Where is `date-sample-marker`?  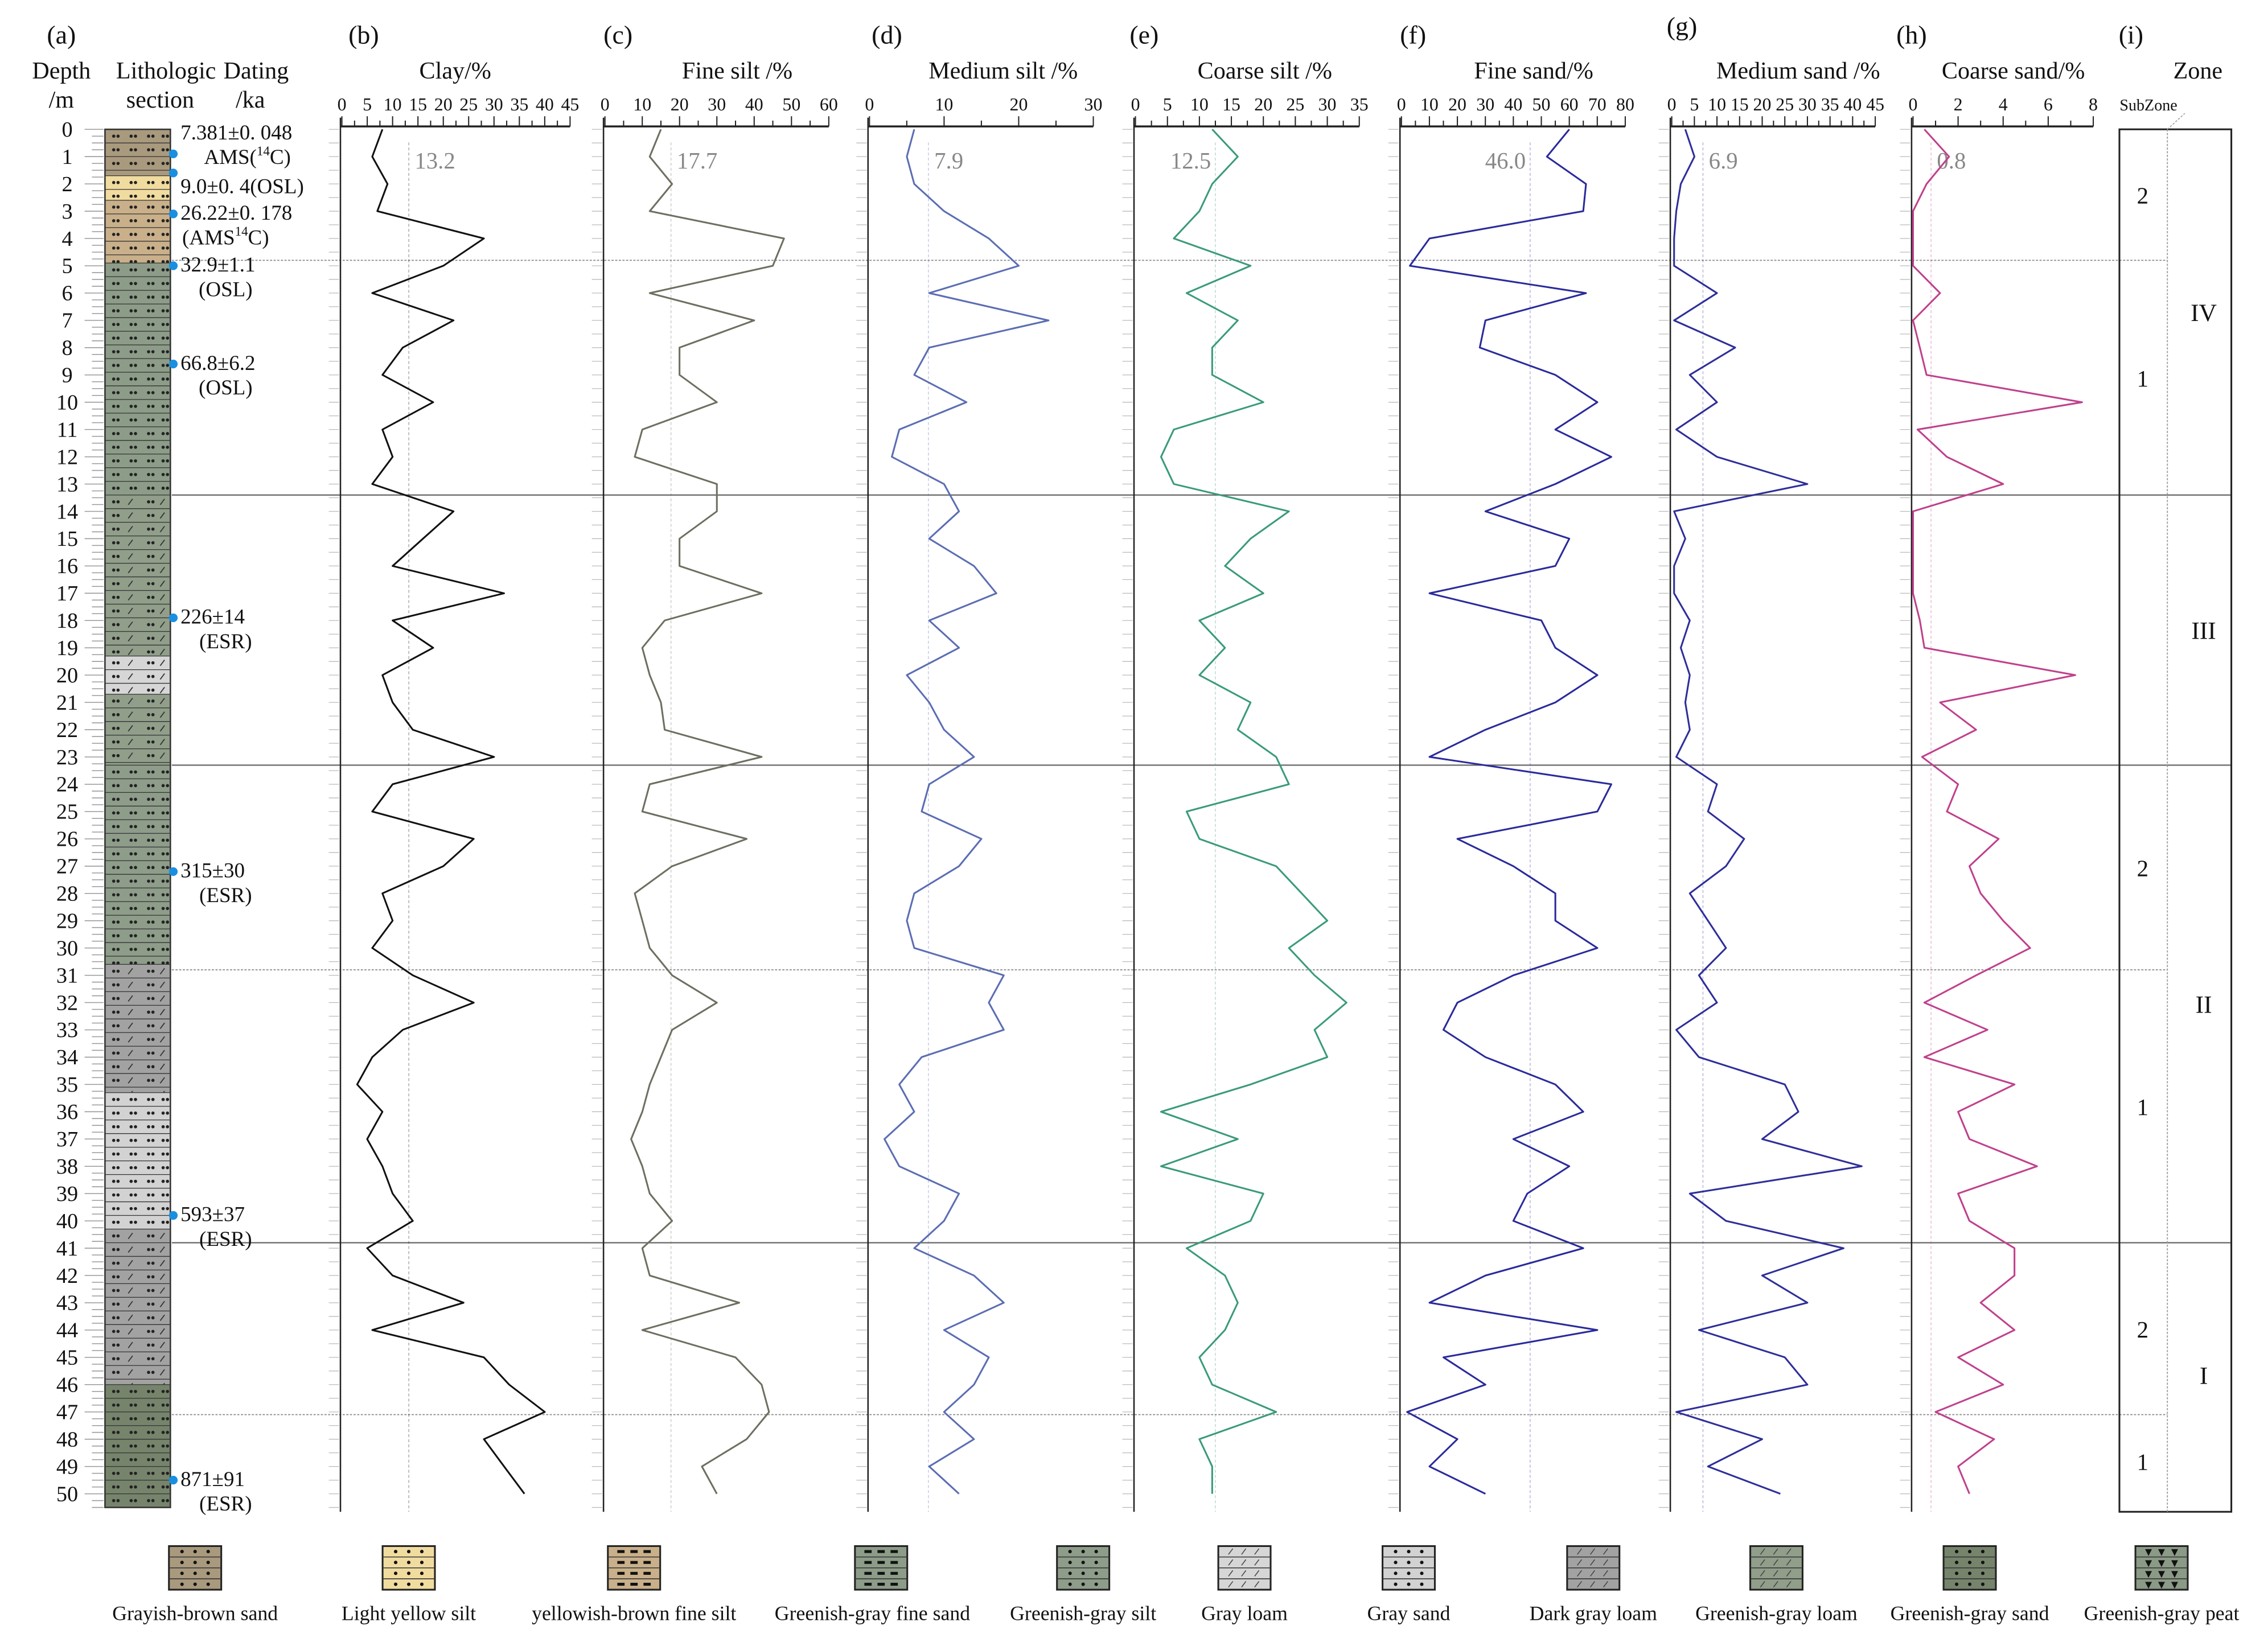 date-sample-marker is located at coordinates (173, 618).